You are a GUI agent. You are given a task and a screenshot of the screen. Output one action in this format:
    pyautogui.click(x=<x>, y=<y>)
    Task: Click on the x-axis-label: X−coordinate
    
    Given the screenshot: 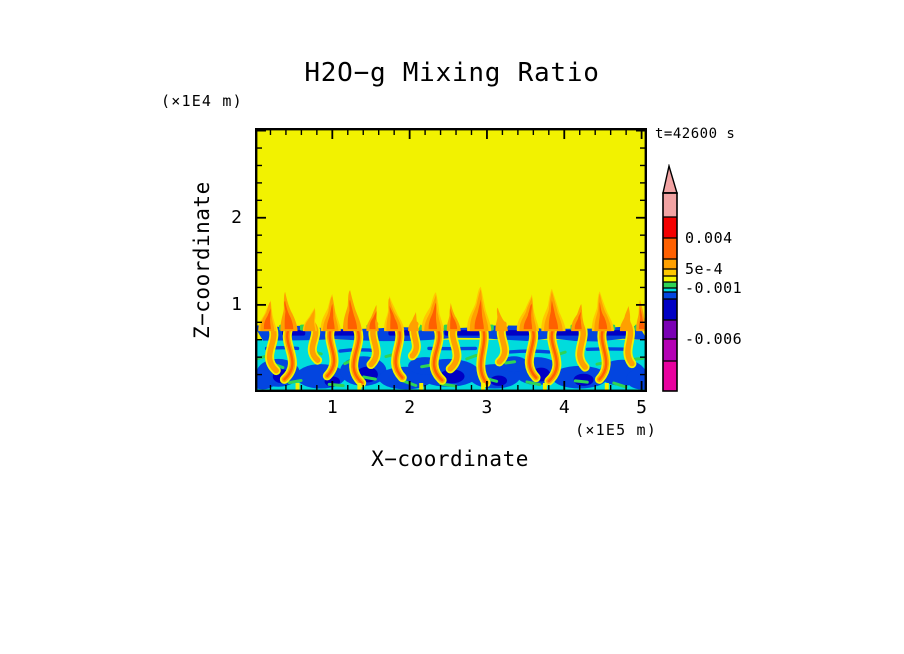 What is the action you would take?
    pyautogui.click(x=450, y=459)
    